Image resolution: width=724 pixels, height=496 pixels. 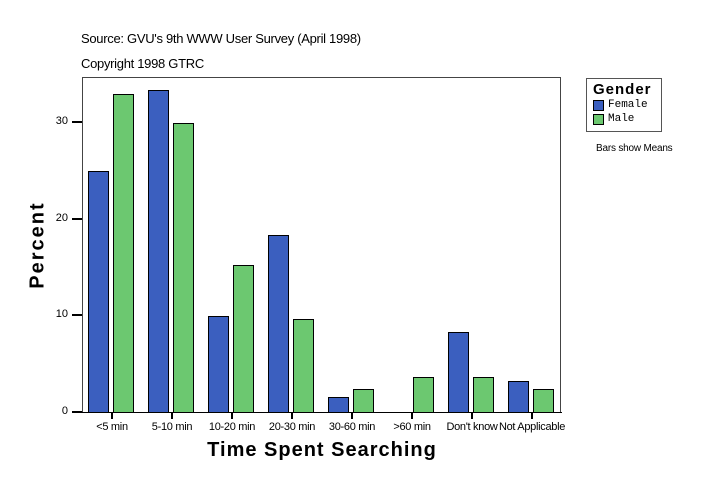 I want to click on x-tick-label: <5 min, so click(x=112, y=427).